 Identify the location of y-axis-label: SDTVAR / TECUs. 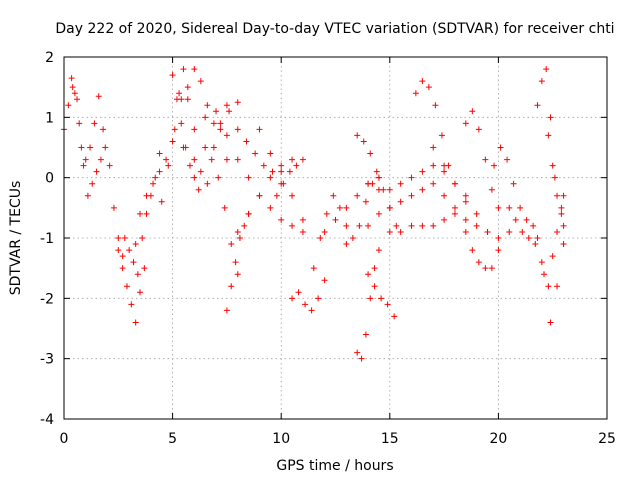
(16, 238).